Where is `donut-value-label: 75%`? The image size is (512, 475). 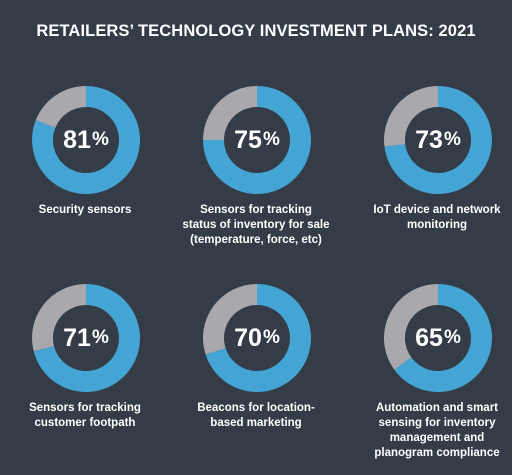 donut-value-label: 75% is located at coordinates (257, 140).